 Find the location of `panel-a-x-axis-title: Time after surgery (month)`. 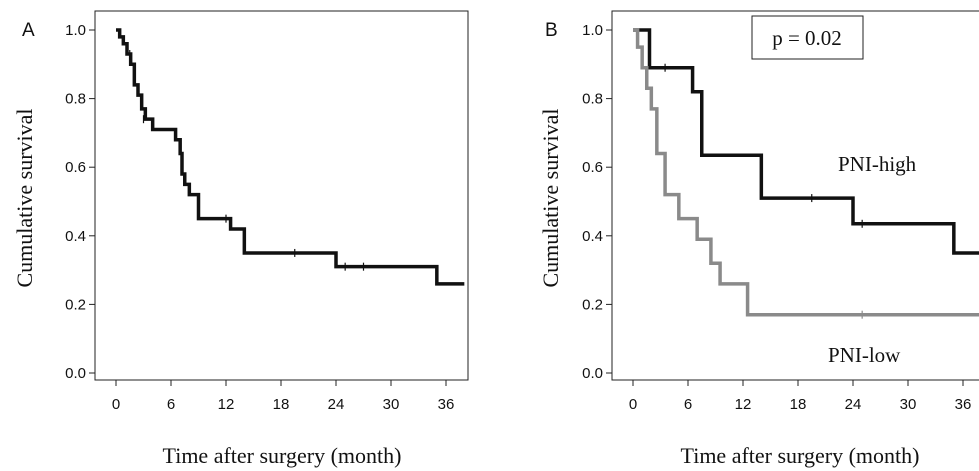

panel-a-x-axis-title: Time after surgery (month) is located at coordinates (282, 455).